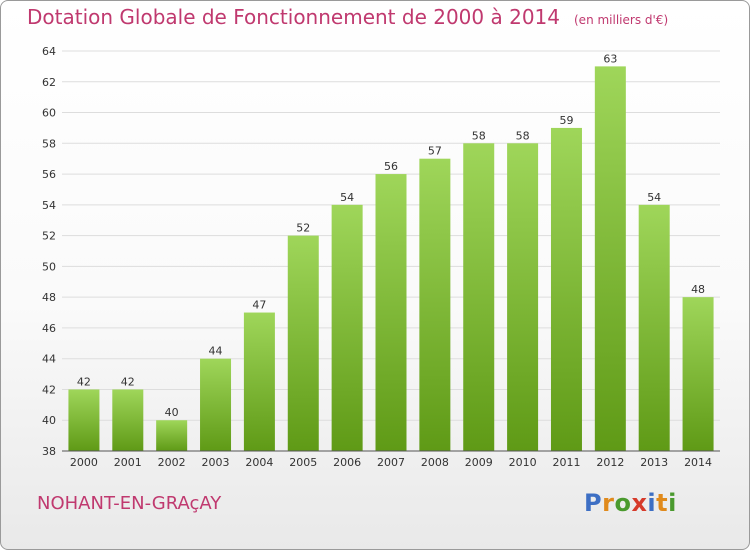 Image resolution: width=750 pixels, height=550 pixels. Describe the element at coordinates (49, 451) in the screenshot. I see `y-tick-label: 38` at that location.